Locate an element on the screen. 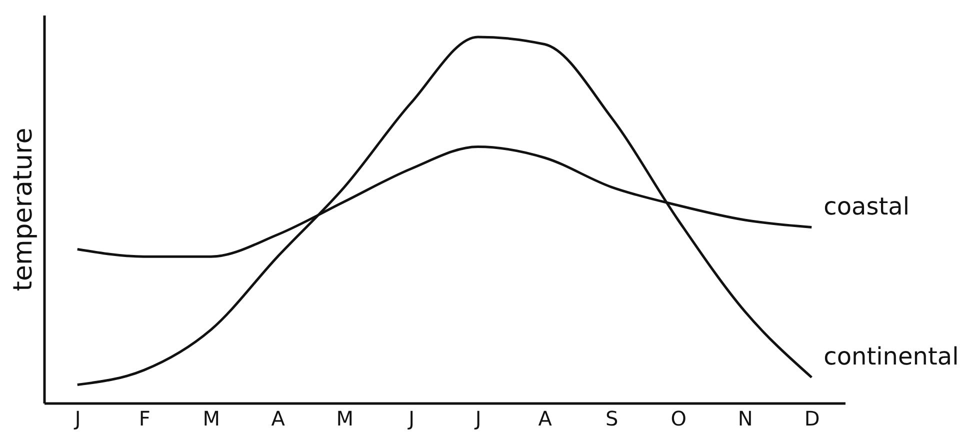 The image size is (972, 439). x-tick-label: O is located at coordinates (678, 418).